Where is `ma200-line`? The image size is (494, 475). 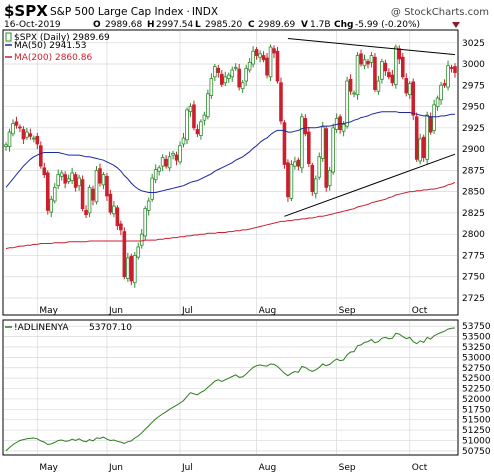 ma200-line is located at coordinates (230, 215).